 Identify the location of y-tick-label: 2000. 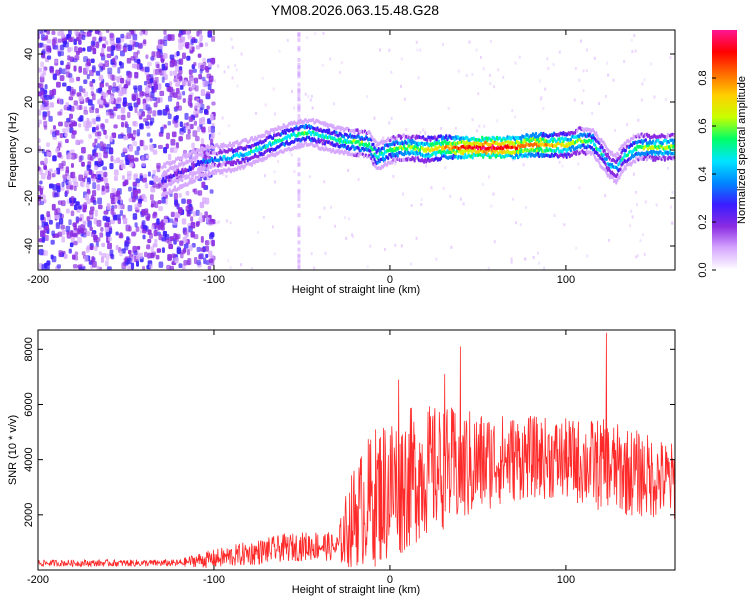
(29, 515).